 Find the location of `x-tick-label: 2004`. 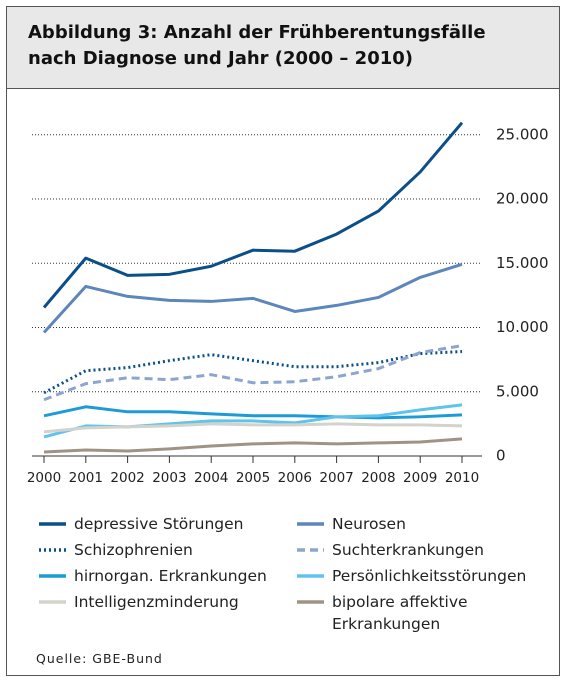

x-tick-label: 2004 is located at coordinates (211, 478).